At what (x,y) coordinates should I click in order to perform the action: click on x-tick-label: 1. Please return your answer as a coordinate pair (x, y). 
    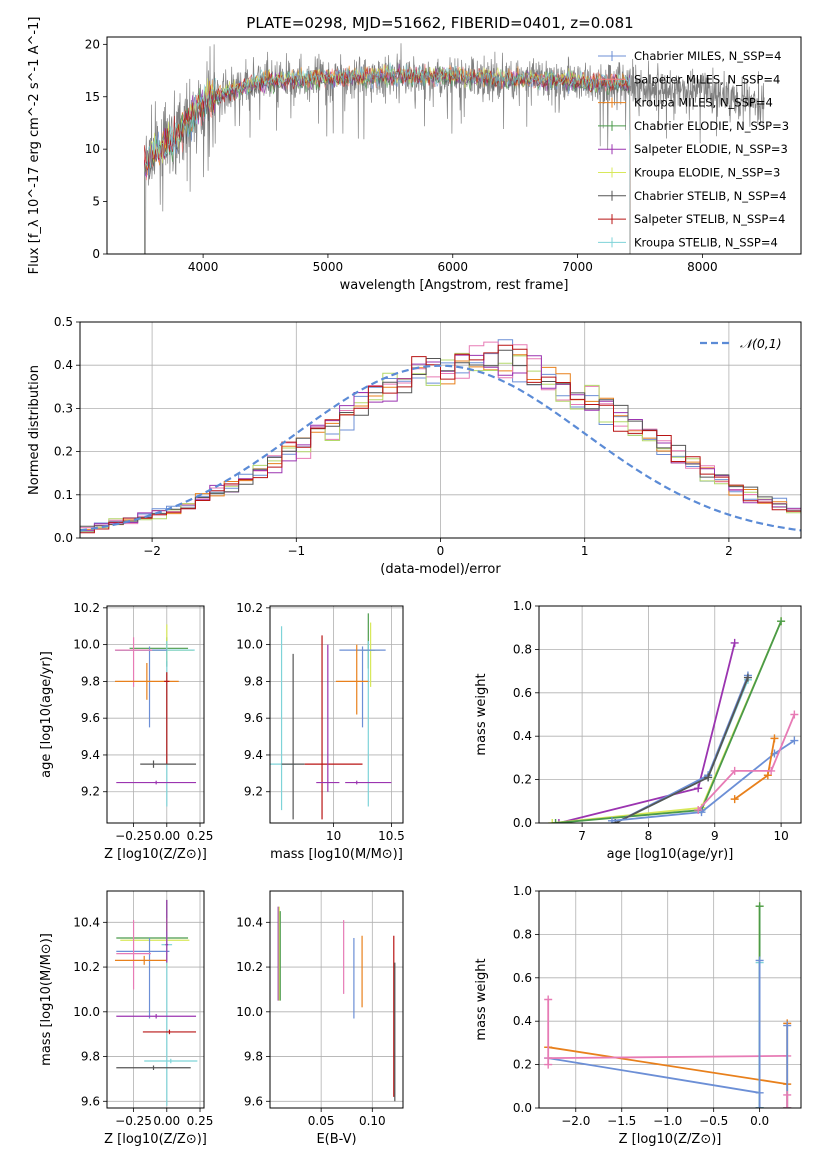
    Looking at the image, I should click on (585, 551).